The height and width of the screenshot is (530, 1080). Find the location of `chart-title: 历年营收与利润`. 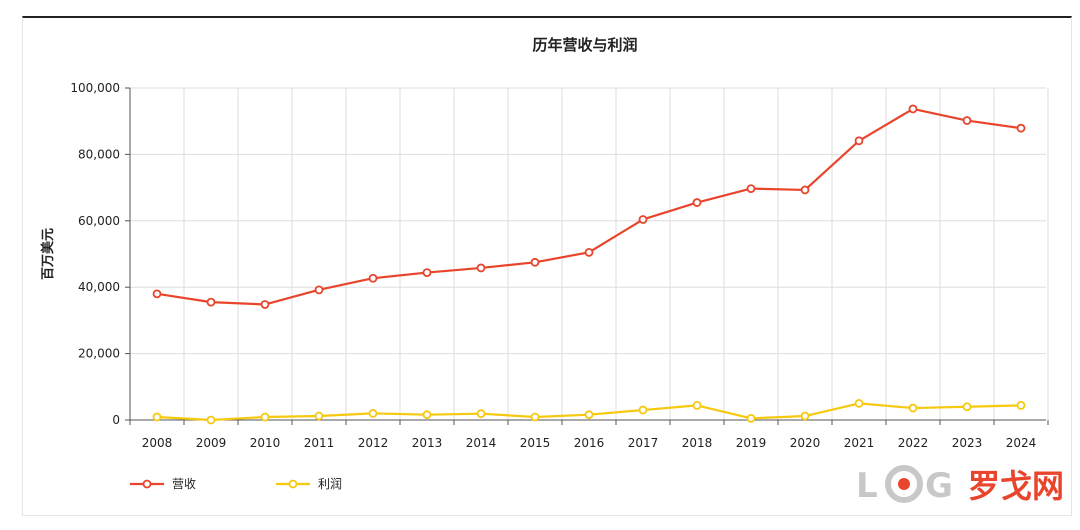

chart-title: 历年营收与利润 is located at coordinates (584, 45).